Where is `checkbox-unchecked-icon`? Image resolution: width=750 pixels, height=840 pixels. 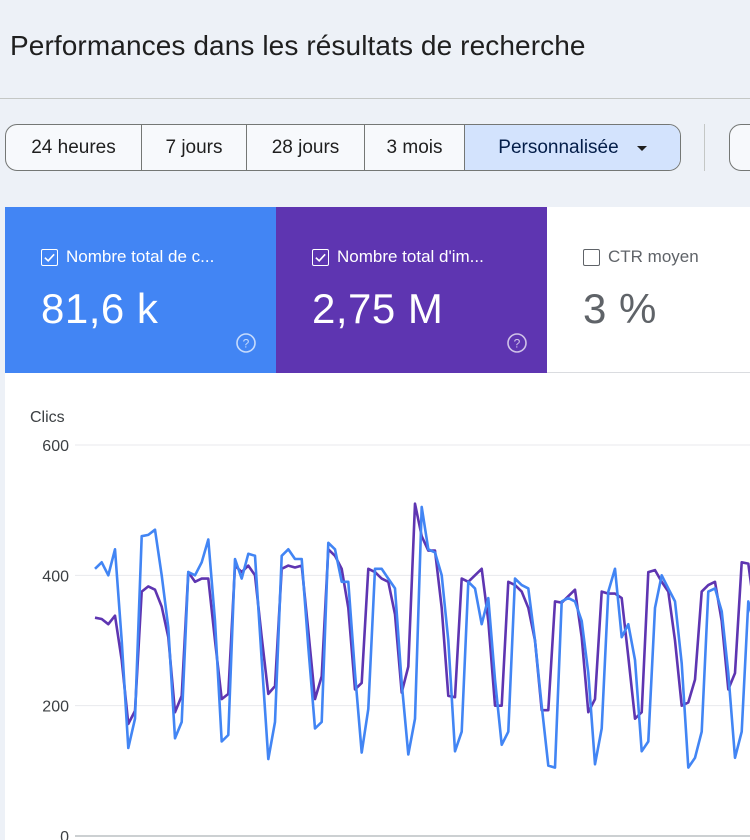 checkbox-unchecked-icon is located at coordinates (591, 257).